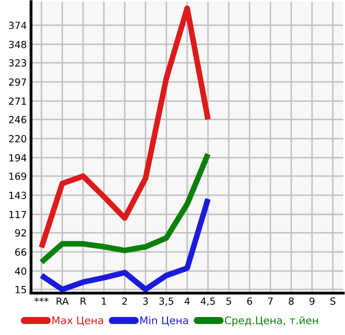 The image size is (345, 335). What do you see at coordinates (164, 321) in the screenshot?
I see `legend-label: Min Цена` at bounding box center [164, 321].